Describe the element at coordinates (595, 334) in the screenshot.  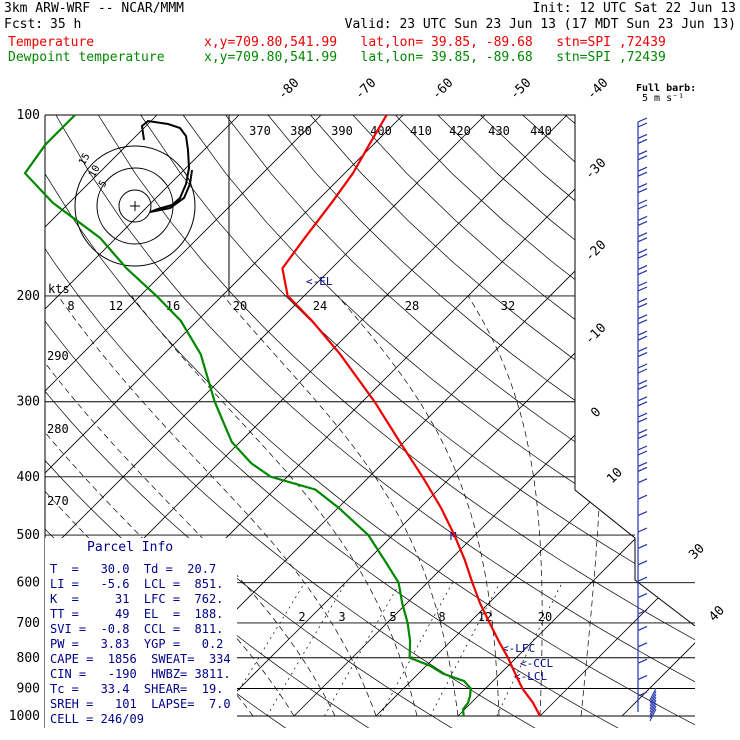
I see `isotherm-label: -10` at that location.